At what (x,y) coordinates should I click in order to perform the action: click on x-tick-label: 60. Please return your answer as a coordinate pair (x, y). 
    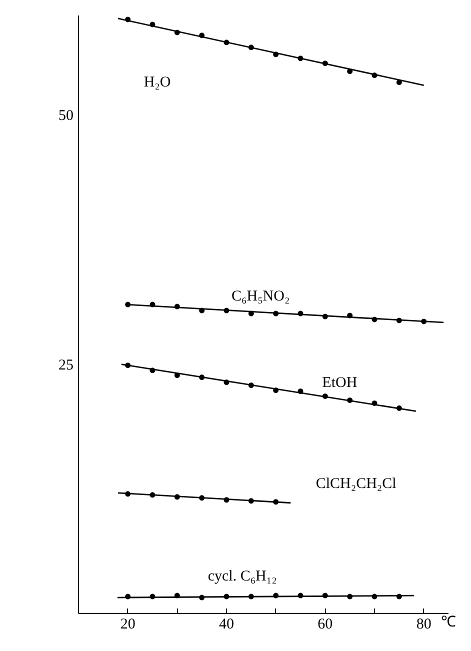
    Looking at the image, I should click on (325, 624).